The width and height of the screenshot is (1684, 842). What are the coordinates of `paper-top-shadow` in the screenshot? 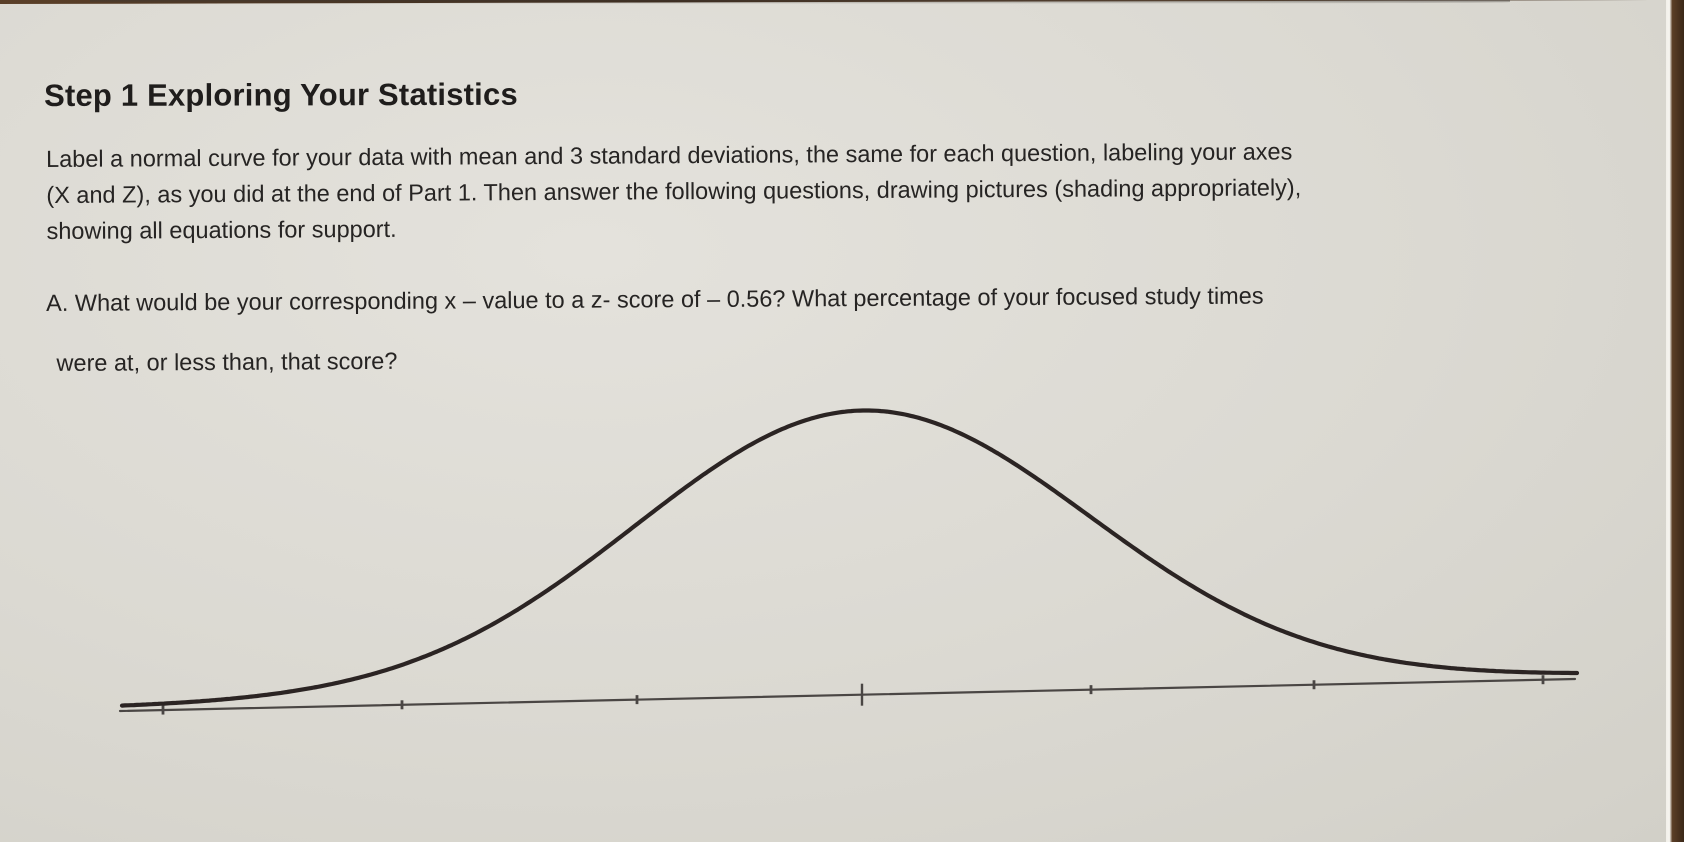 It's located at (800, 2).